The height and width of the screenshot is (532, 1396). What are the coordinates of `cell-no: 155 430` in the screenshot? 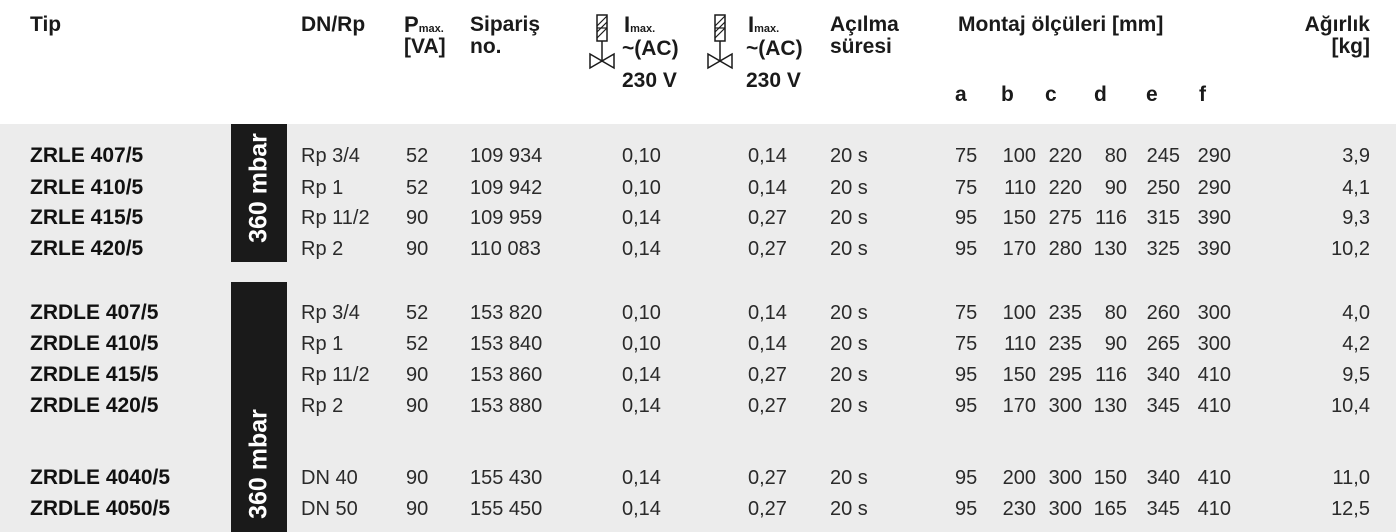 It's located at (506, 478).